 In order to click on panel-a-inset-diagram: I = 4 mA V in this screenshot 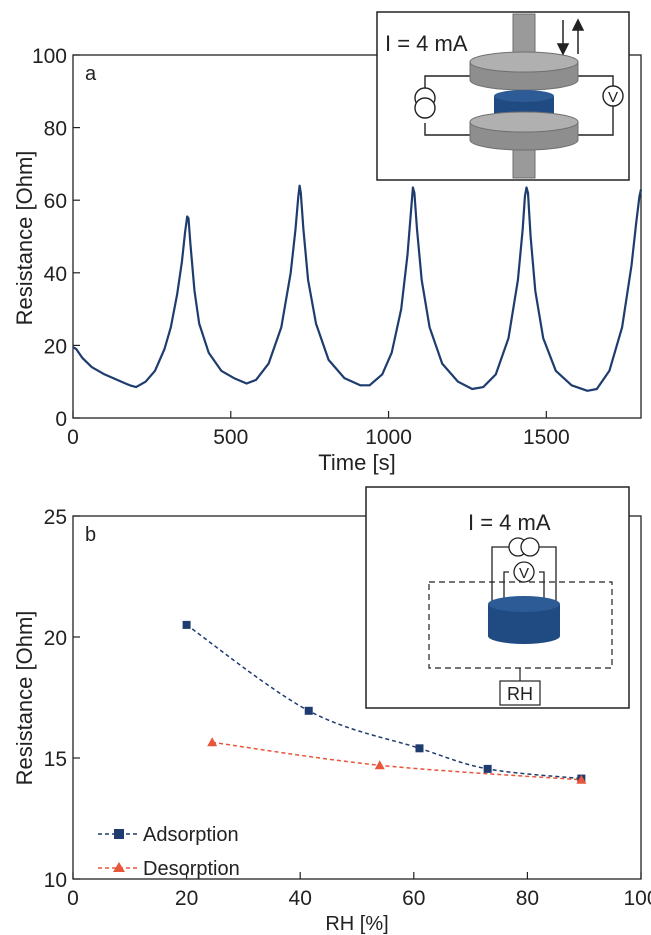, I will do `click(503, 96)`.